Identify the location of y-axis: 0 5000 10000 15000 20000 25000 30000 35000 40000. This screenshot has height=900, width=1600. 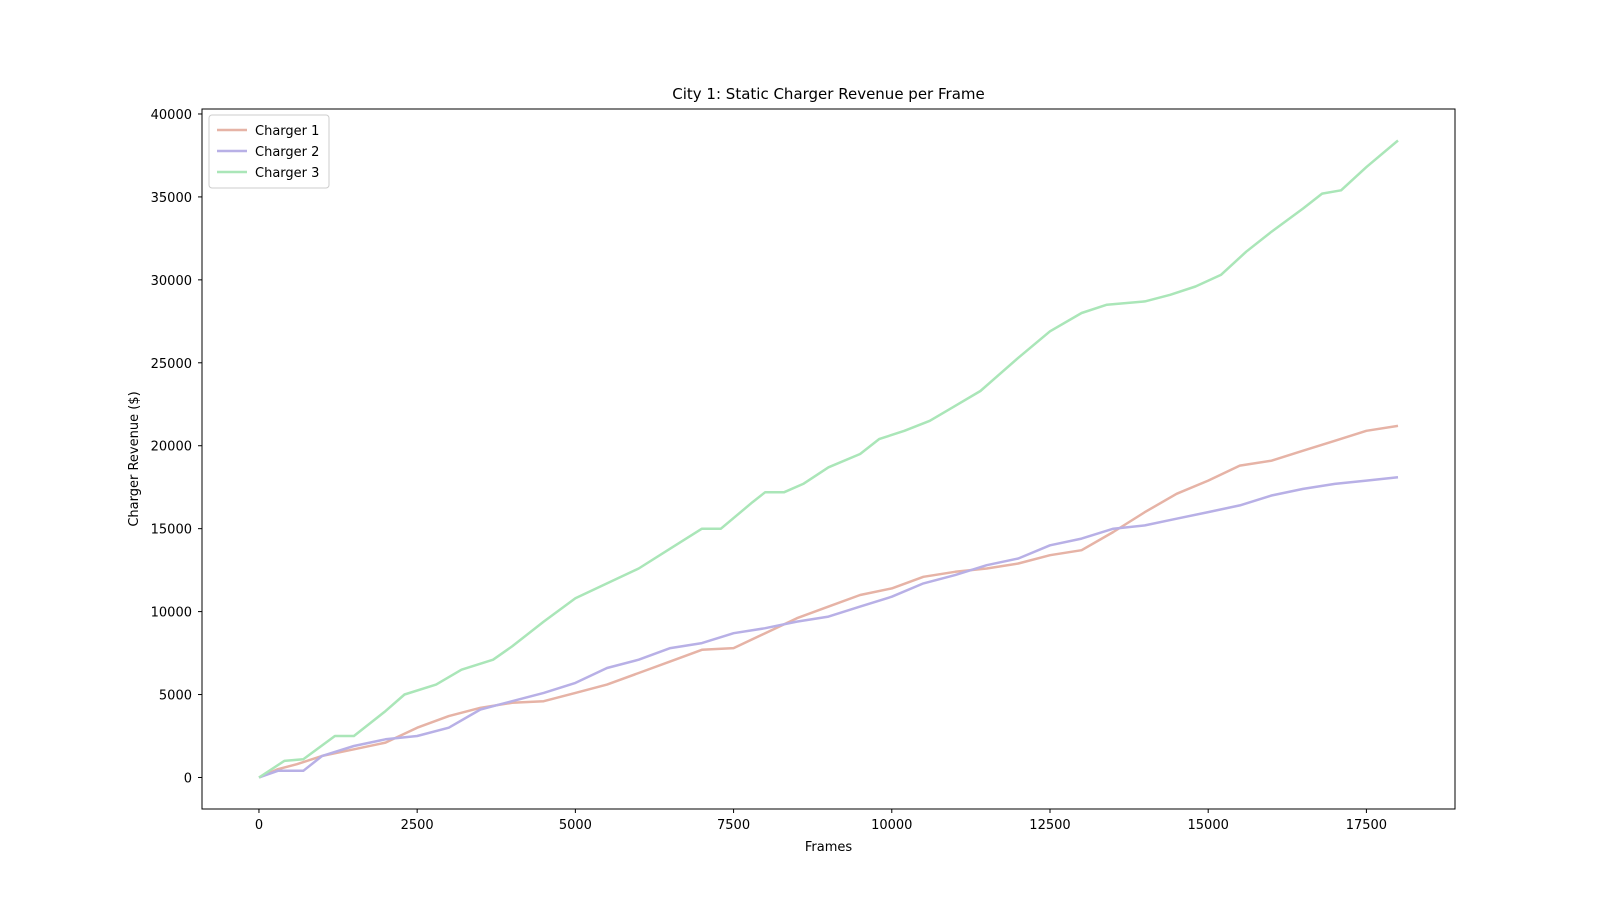
(176, 447).